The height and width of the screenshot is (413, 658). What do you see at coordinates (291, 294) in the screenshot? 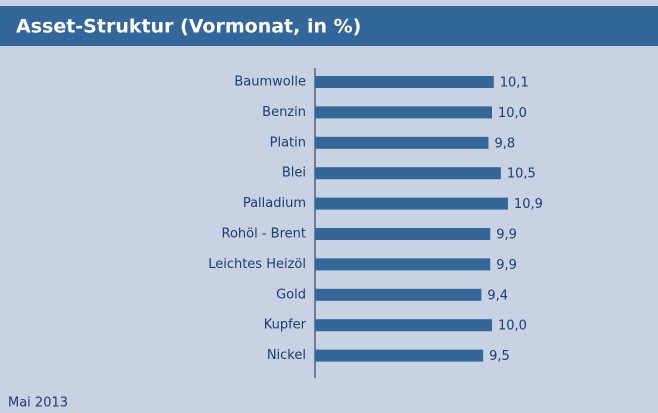
I see `category-label: Gold` at bounding box center [291, 294].